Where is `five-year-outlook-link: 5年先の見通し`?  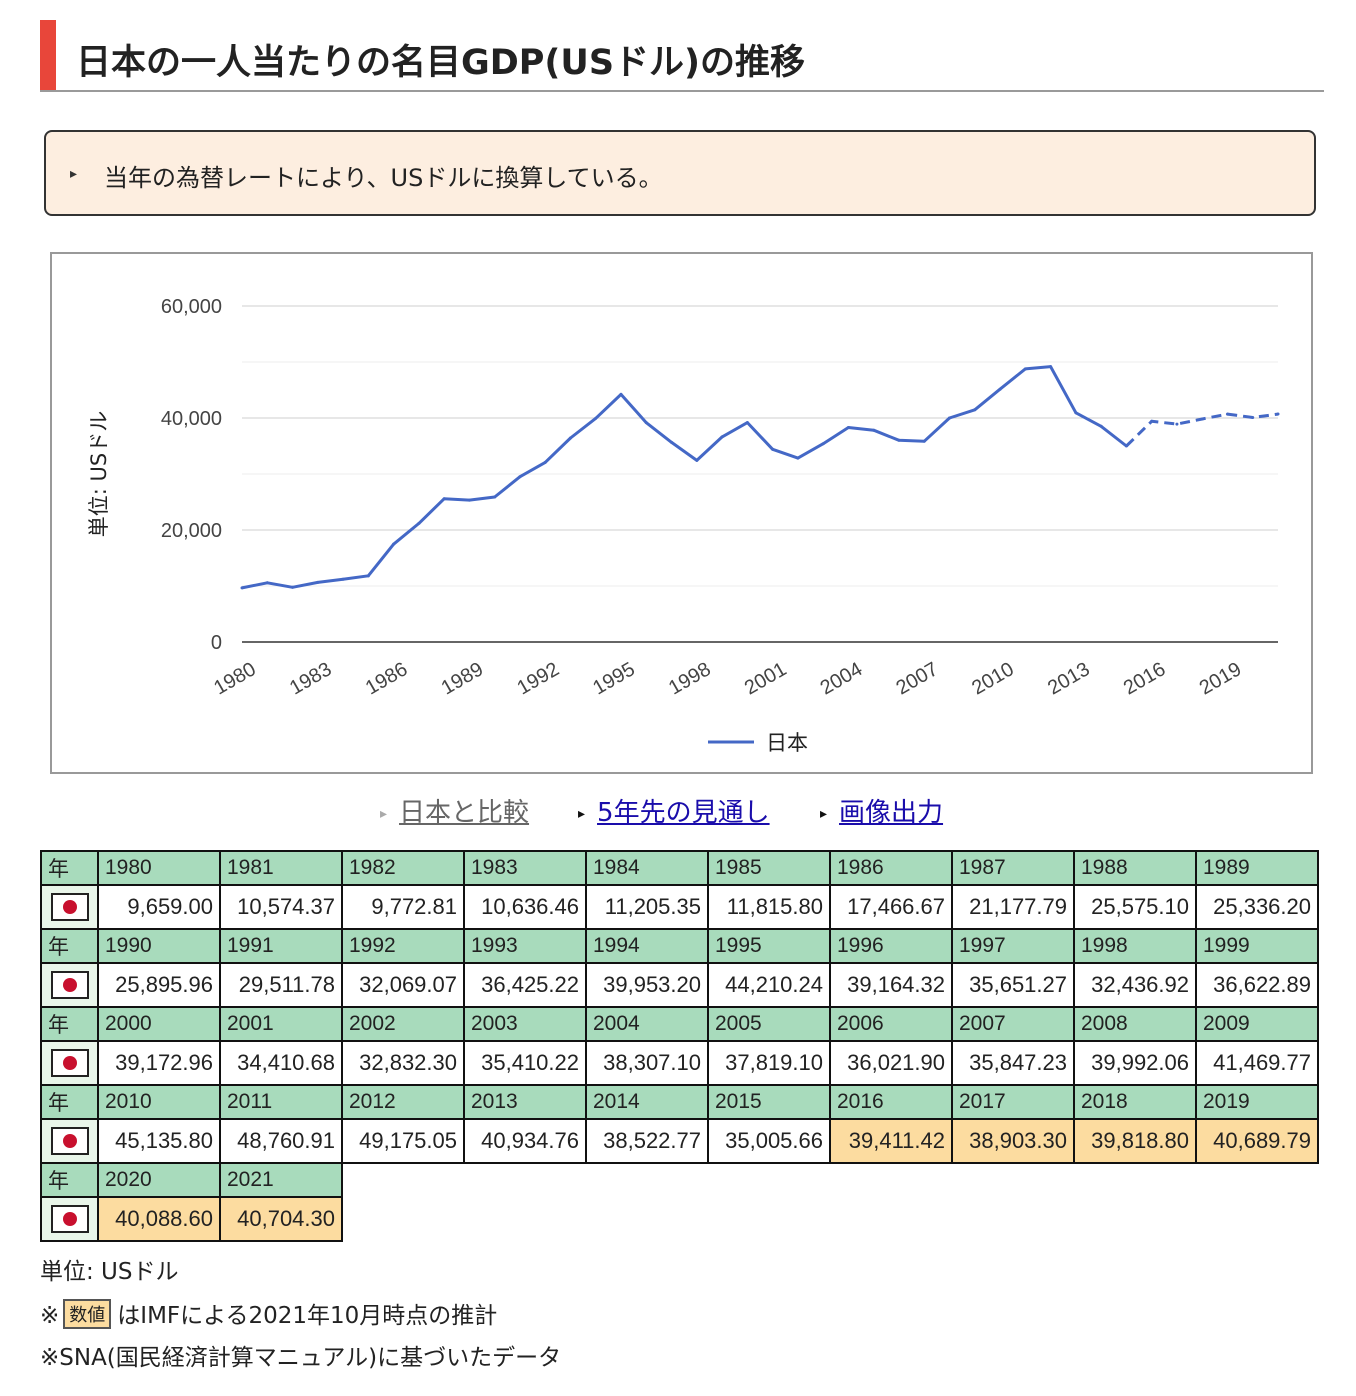
five-year-outlook-link: 5年先の見通し is located at coordinates (683, 813).